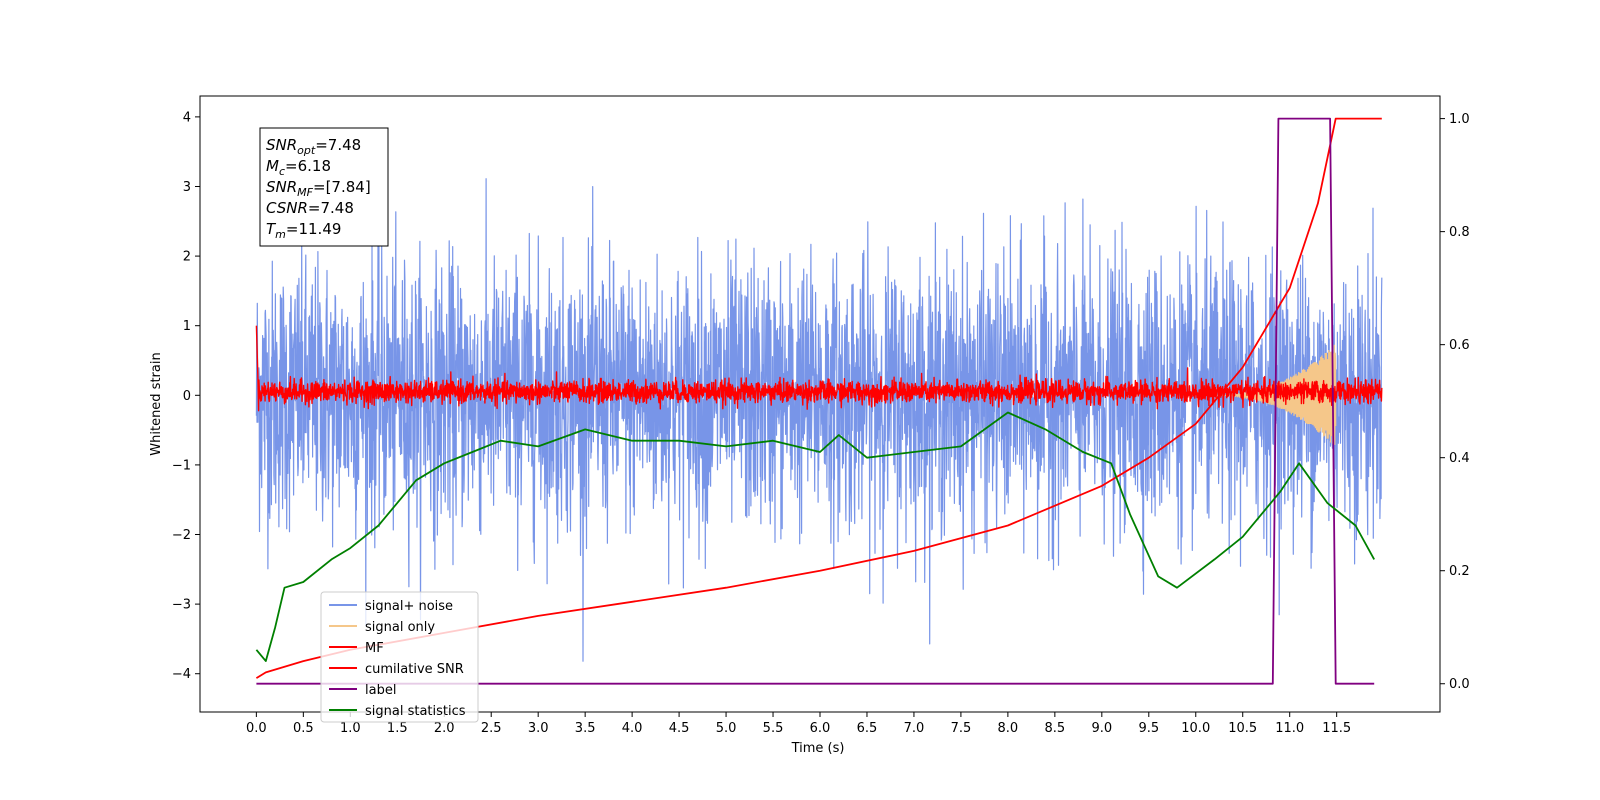 The width and height of the screenshot is (1600, 800). I want to click on y-tick-label: 0, so click(187, 396).